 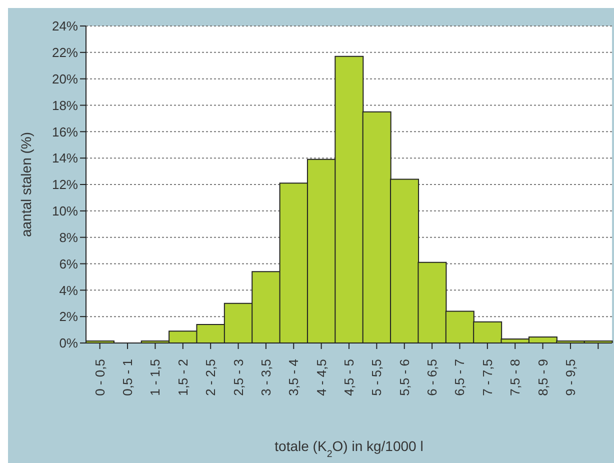 What do you see at coordinates (210, 377) in the screenshot?
I see `x-tick-label: 2 - 2,5` at bounding box center [210, 377].